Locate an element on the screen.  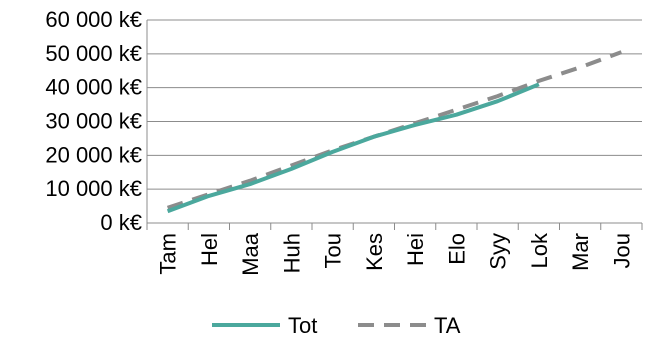
x-tick-label: Tou is located at coordinates (333, 250).